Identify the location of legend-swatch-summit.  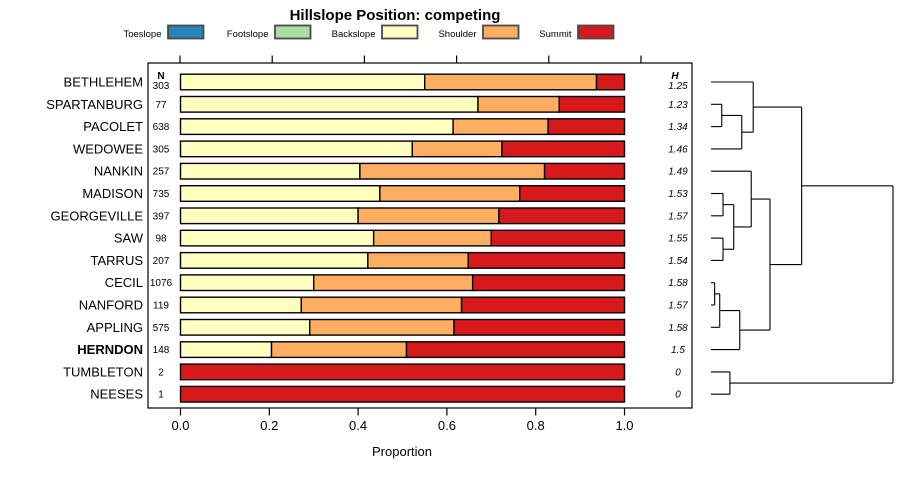
(596, 32).